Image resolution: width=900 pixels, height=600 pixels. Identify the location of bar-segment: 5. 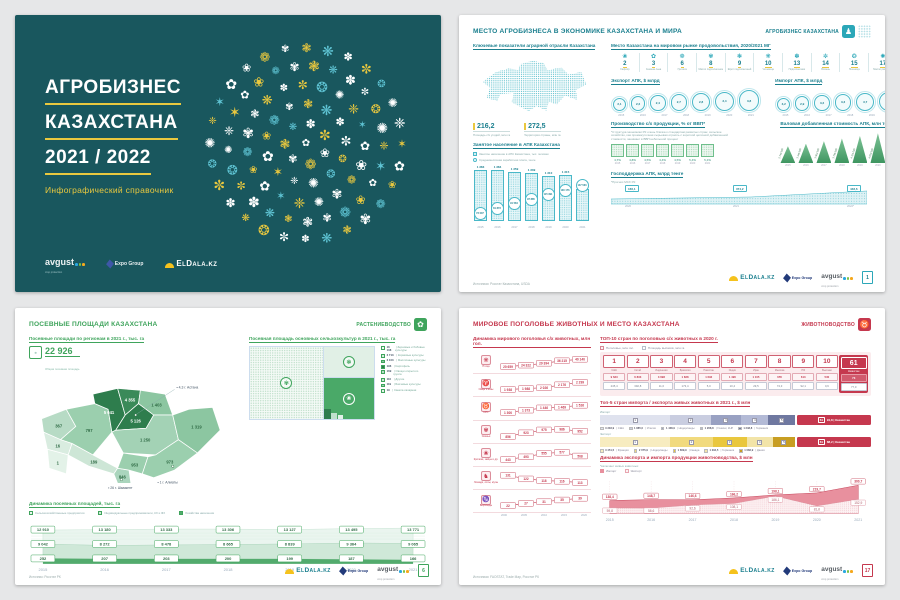
(783, 442).